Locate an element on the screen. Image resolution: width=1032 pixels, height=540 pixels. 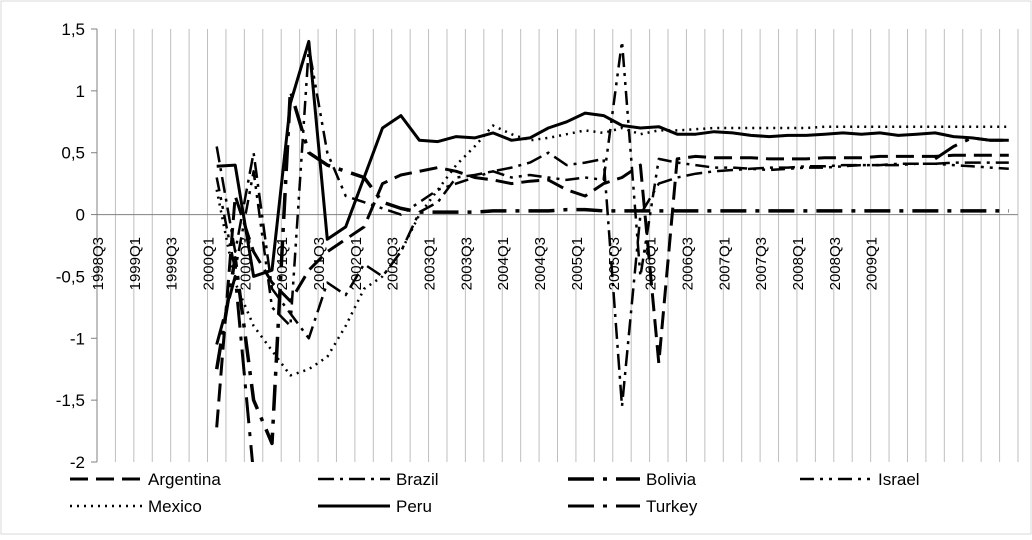
legend-label-israel: Israel is located at coordinates (899, 479).